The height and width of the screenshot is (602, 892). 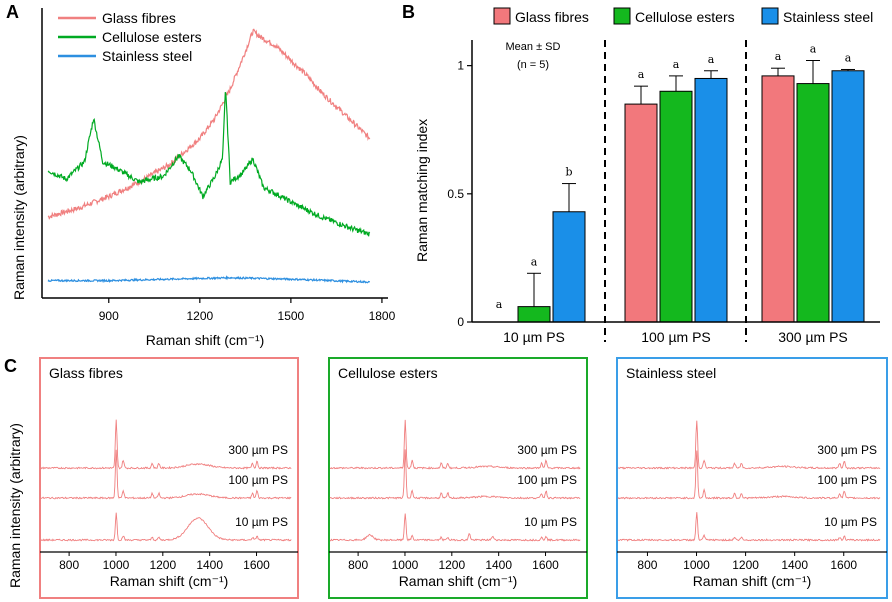 I want to click on sig-letter-0-1: a, so click(x=534, y=261).